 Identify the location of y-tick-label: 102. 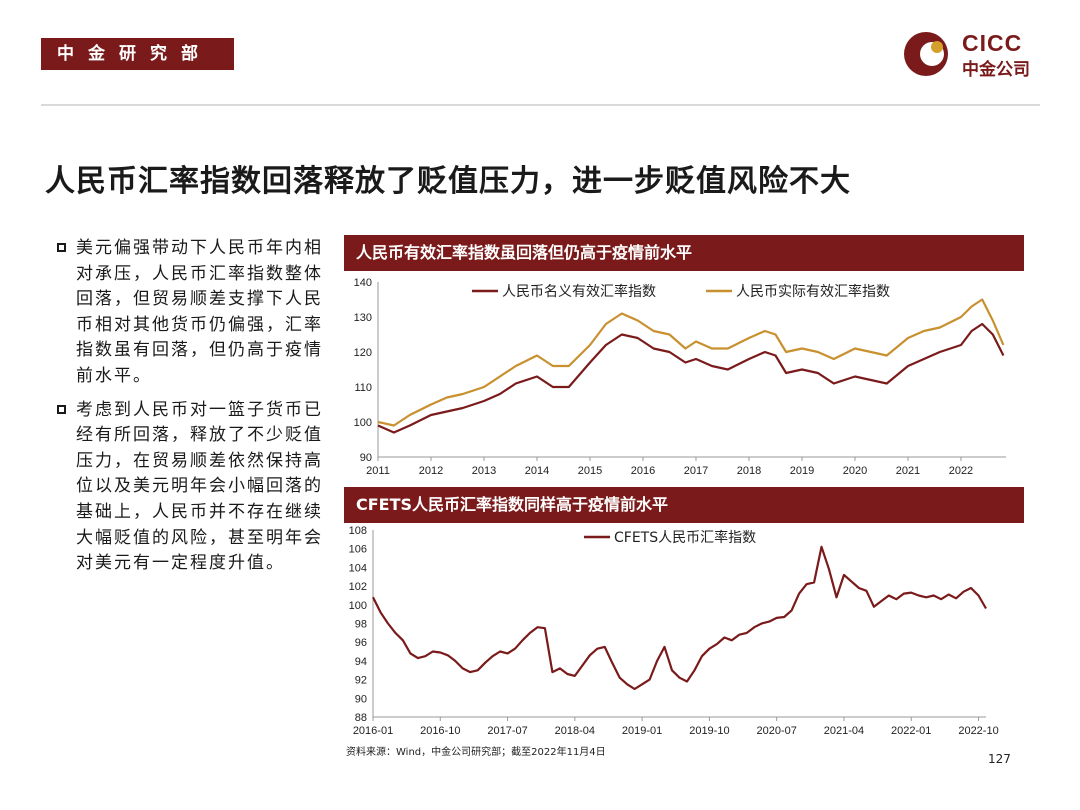
(358, 587).